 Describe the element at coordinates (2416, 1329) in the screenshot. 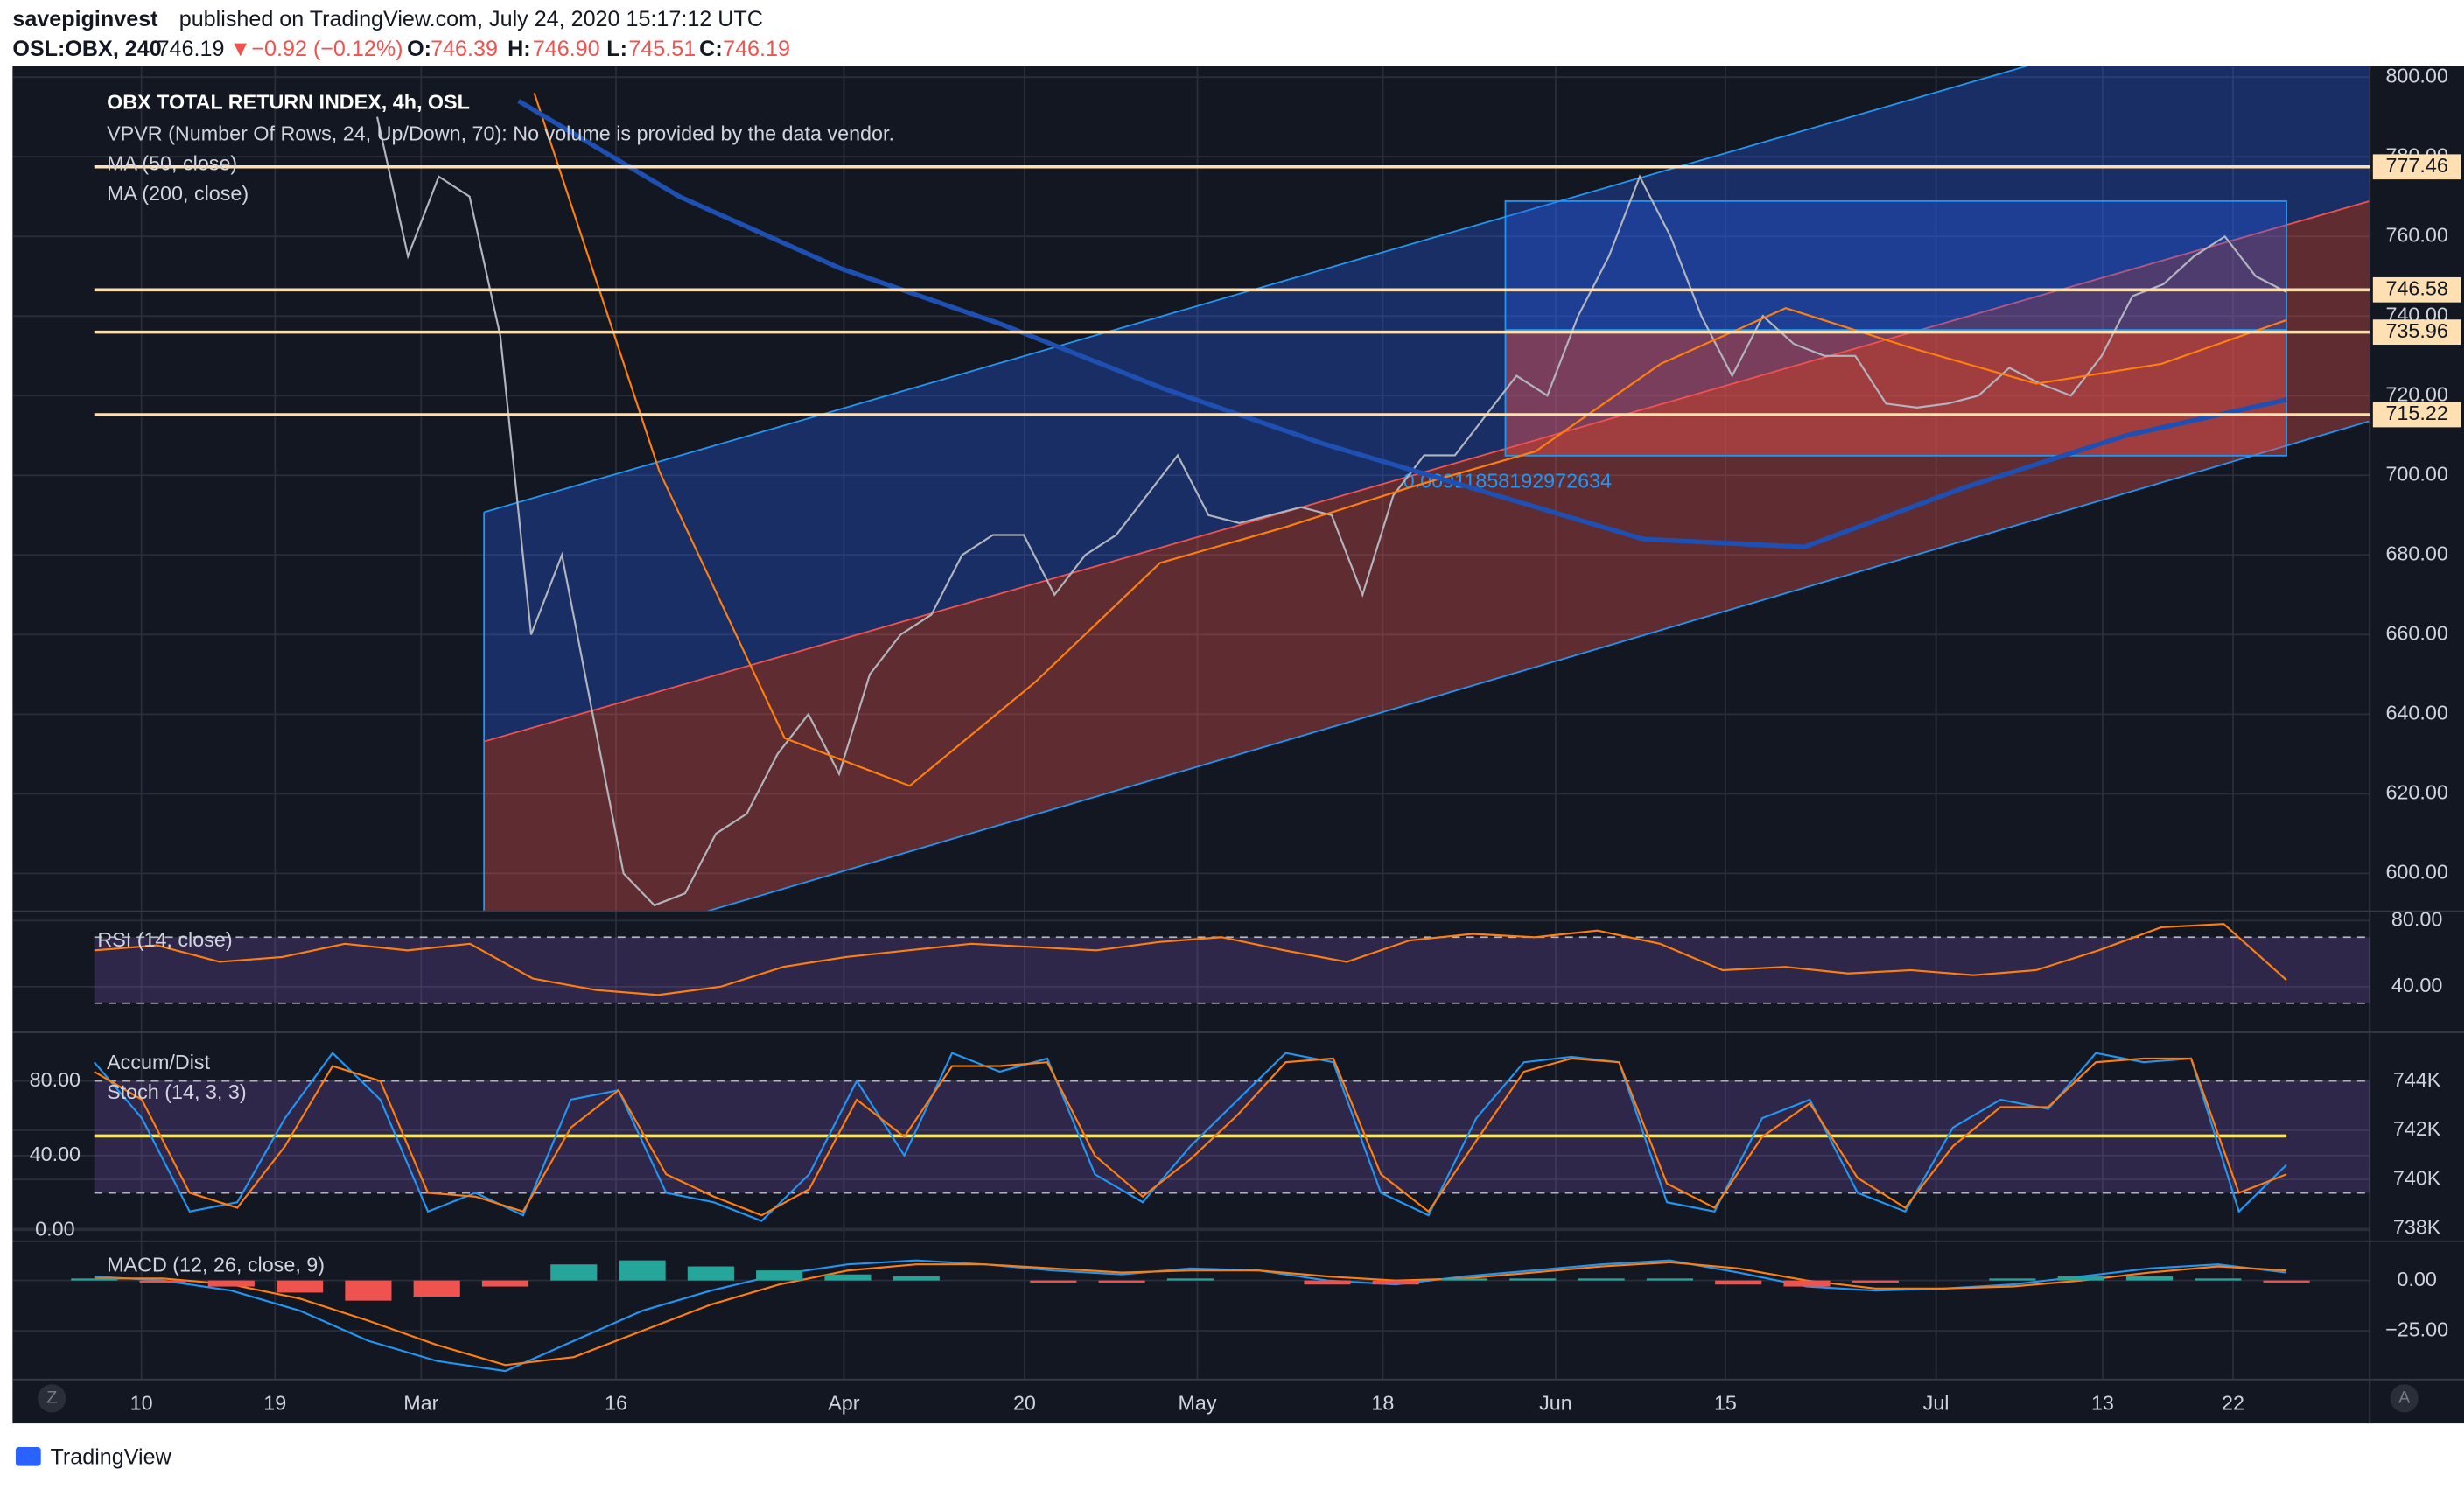

I see `y-tick-label: −25.00` at that location.